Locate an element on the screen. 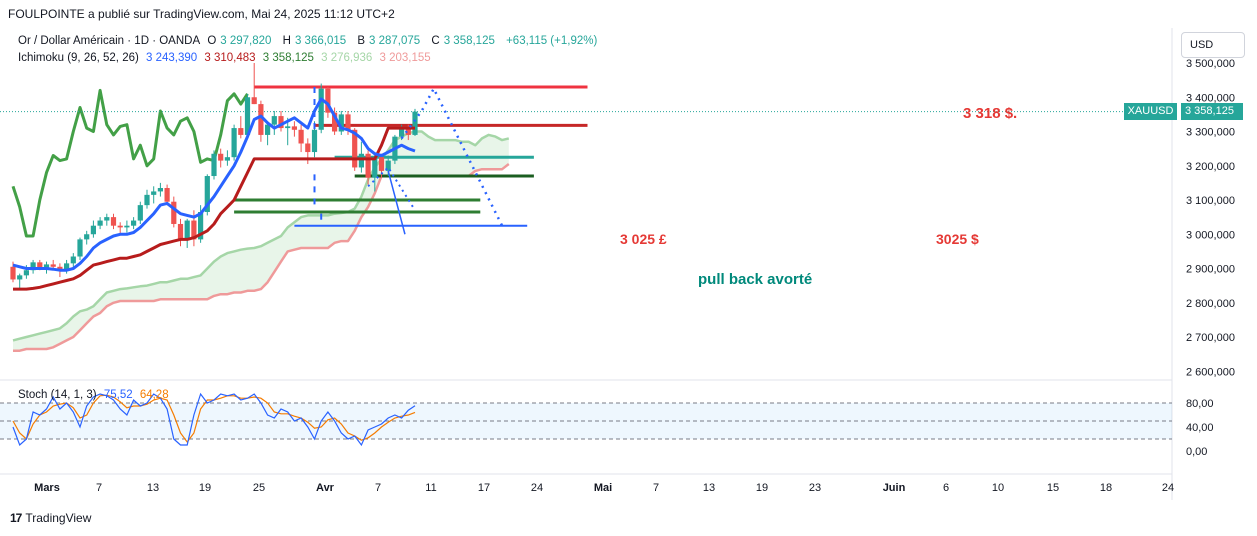 Image resolution: width=1257 pixels, height=536 pixels. x-tick-label: 13 is located at coordinates (709, 488).